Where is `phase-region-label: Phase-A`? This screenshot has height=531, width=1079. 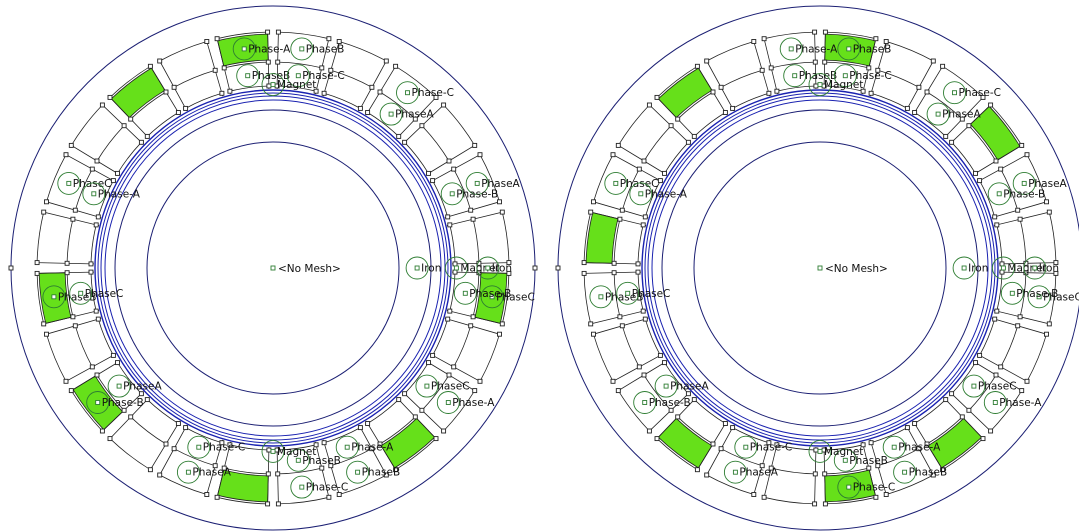 phase-region-label: Phase-A is located at coordinates (808, 49).